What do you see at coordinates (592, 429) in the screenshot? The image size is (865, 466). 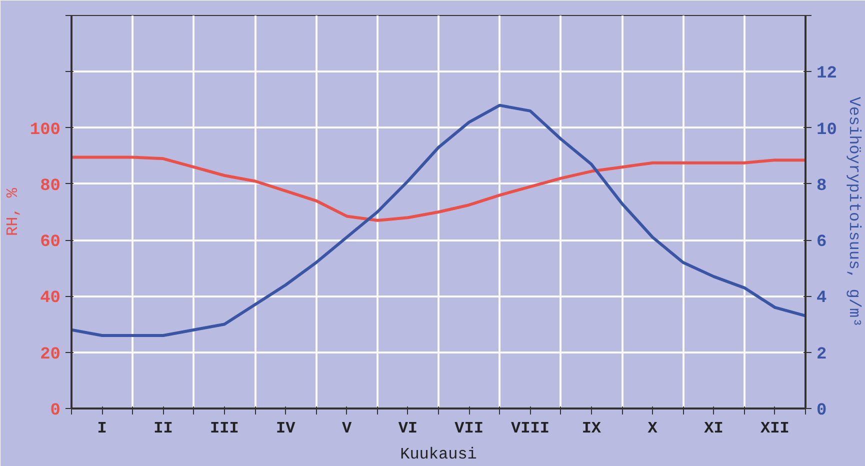 I see `x-tick-label: IX` at bounding box center [592, 429].